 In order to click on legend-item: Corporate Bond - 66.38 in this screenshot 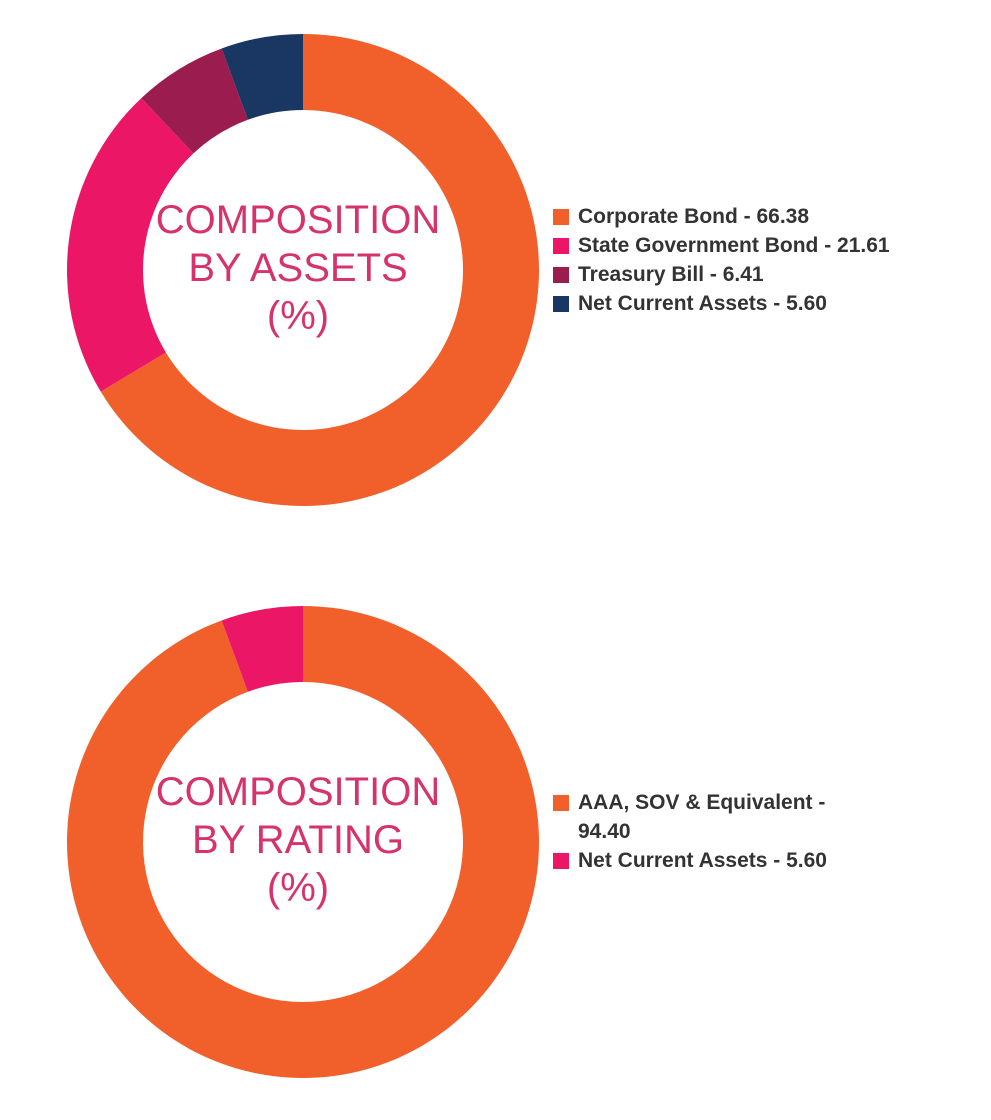, I will do `click(743, 216)`.